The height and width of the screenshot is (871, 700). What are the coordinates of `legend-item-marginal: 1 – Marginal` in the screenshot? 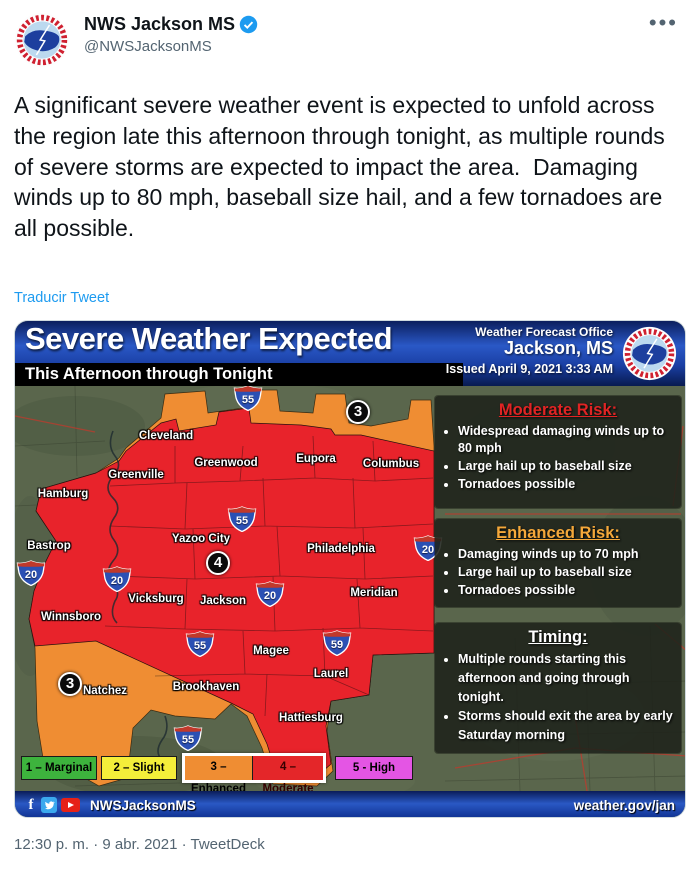 It's located at (59, 768).